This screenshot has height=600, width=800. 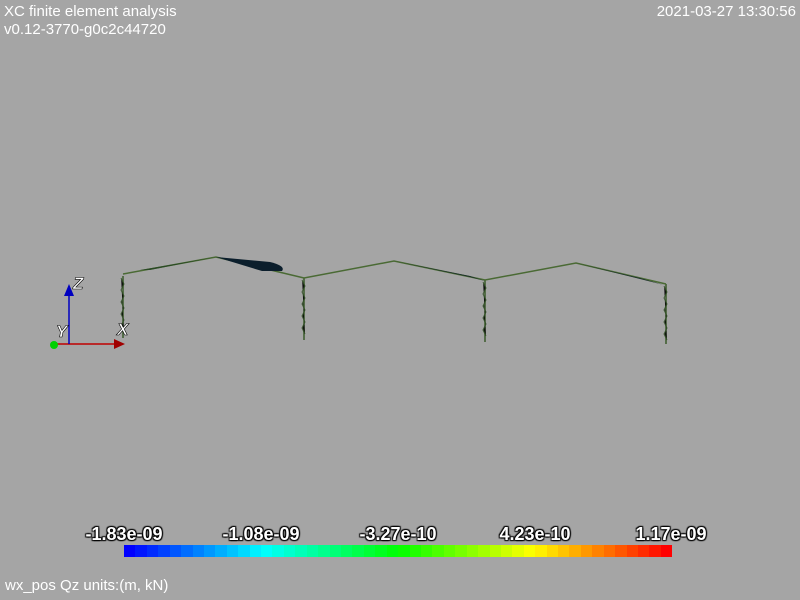 What do you see at coordinates (78, 283) in the screenshot?
I see `z-axis-label: Z` at bounding box center [78, 283].